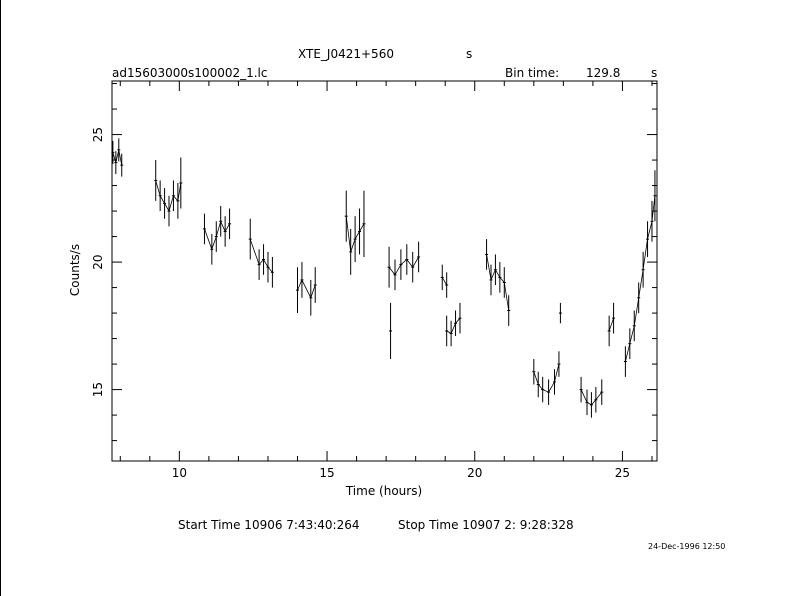 The width and height of the screenshot is (790, 596). What do you see at coordinates (622, 473) in the screenshot?
I see `x-tick-label: 25` at bounding box center [622, 473].